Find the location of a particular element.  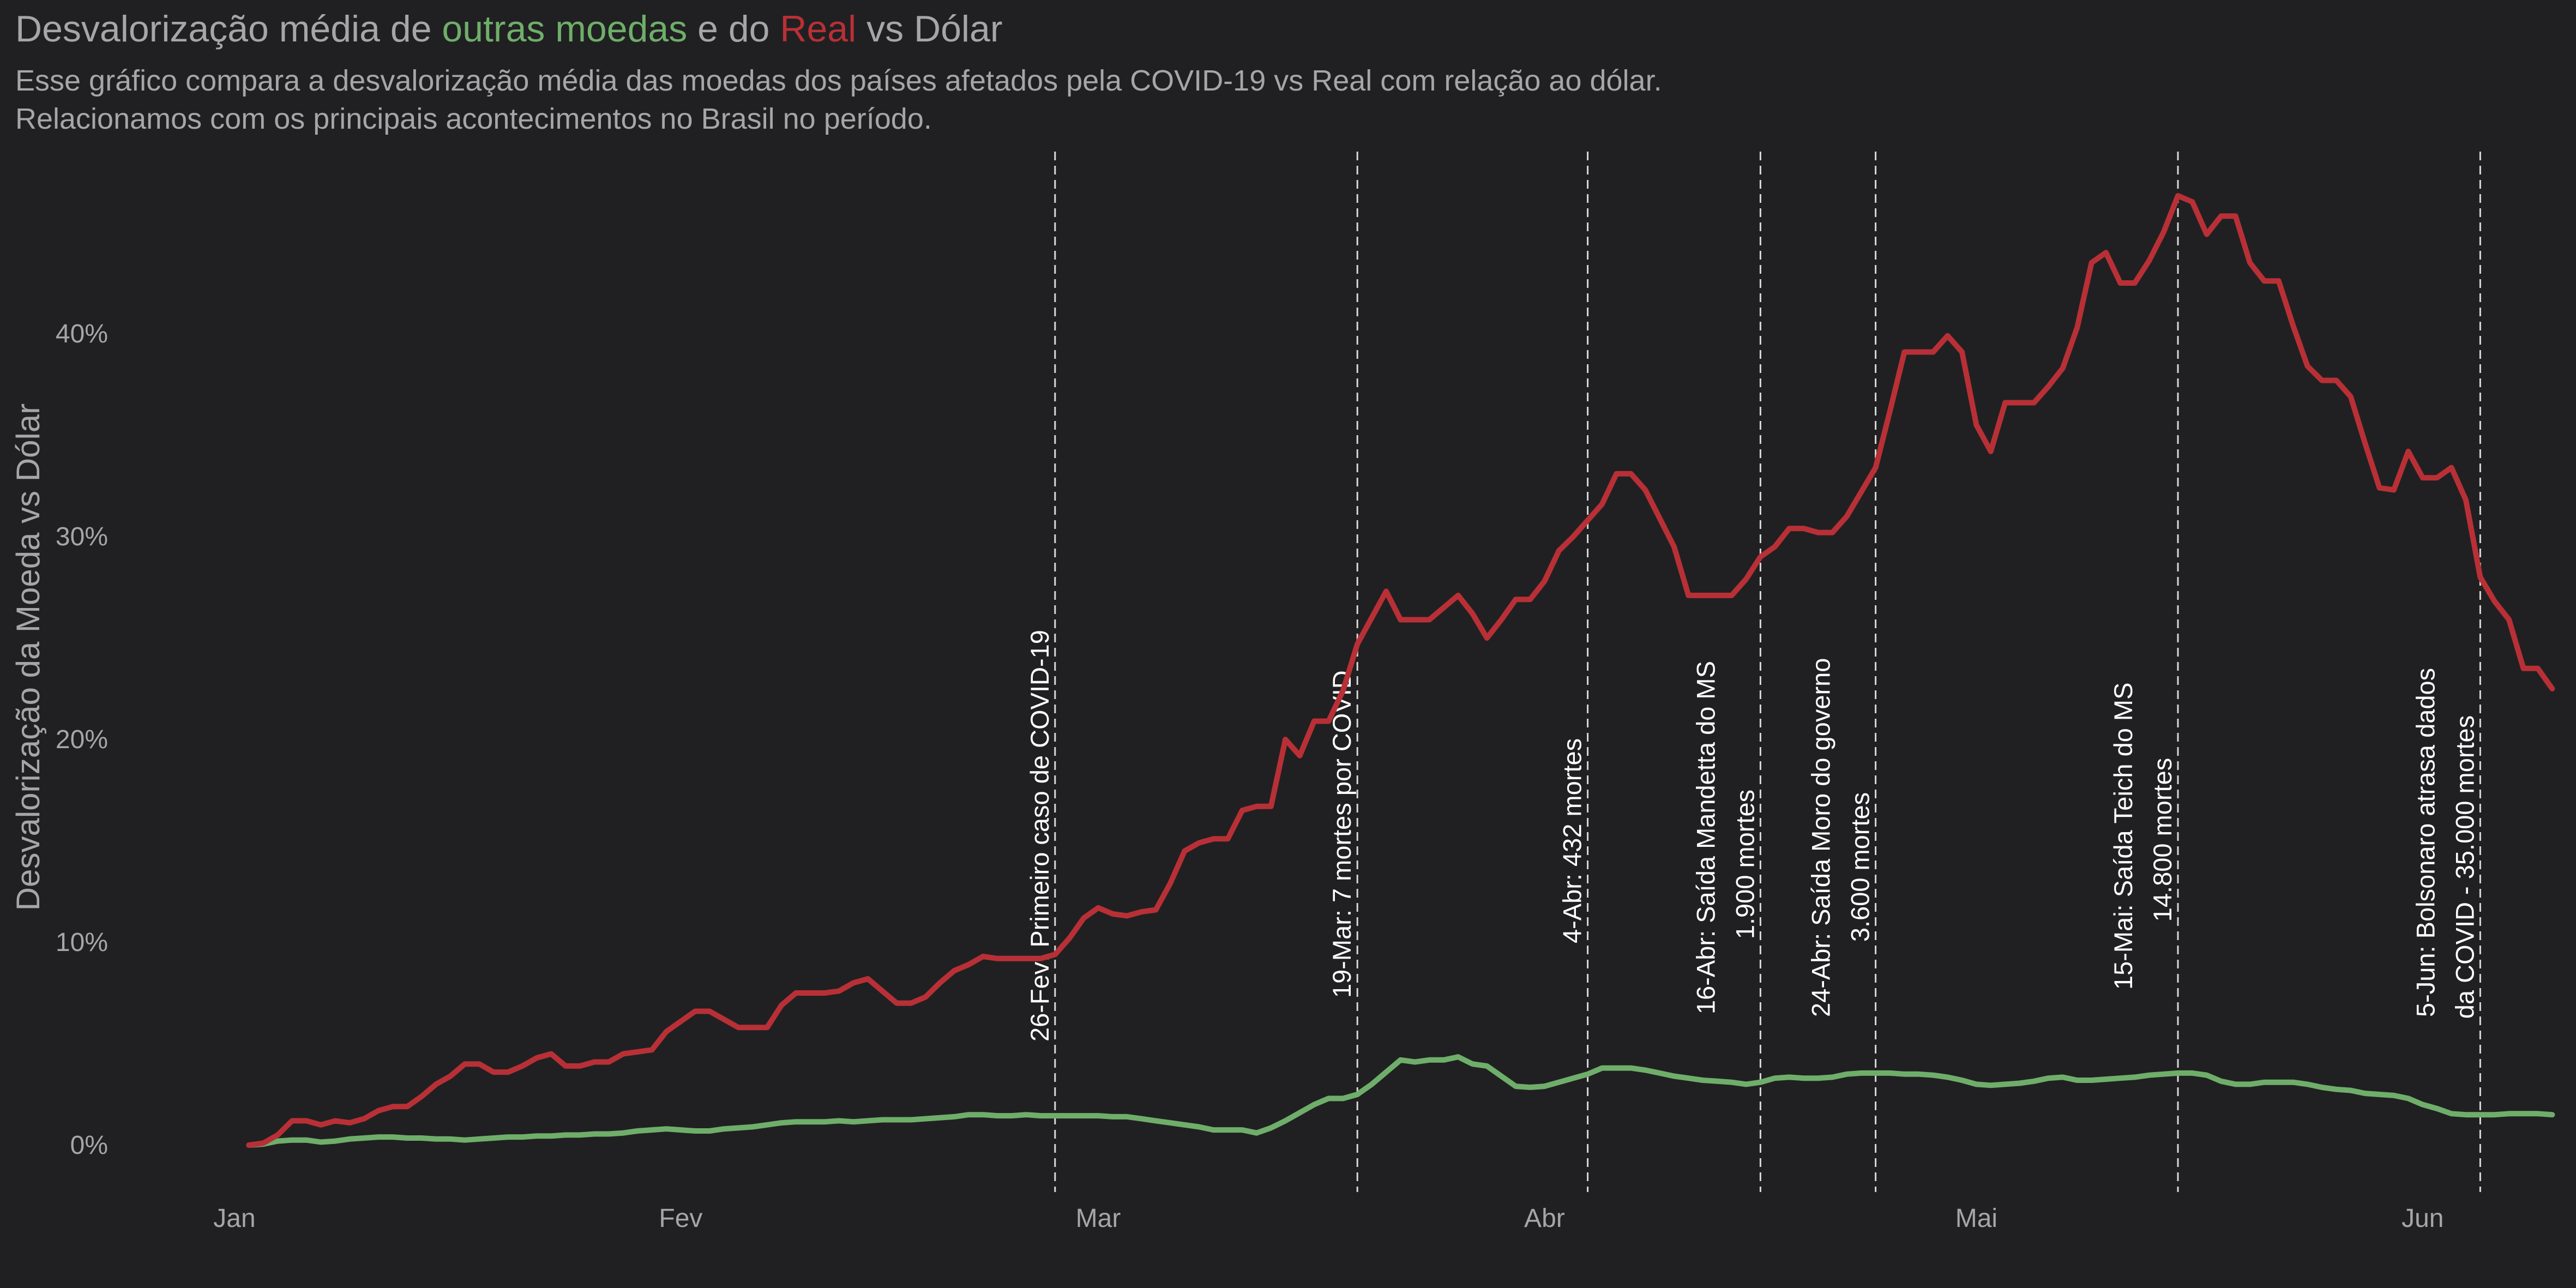

event-label: 19-Mar: 7 mortes por COVID is located at coordinates (1341, 834).